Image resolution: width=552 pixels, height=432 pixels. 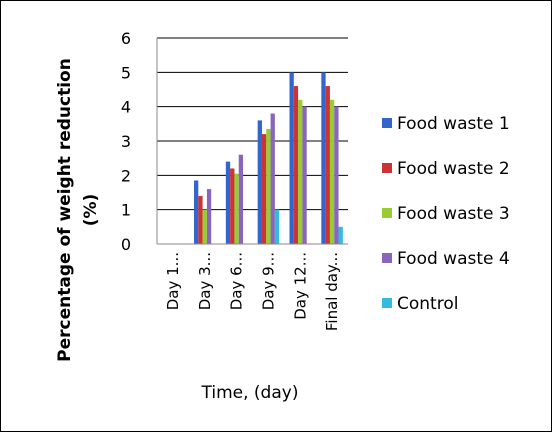 What do you see at coordinates (427, 304) in the screenshot?
I see `legend-label: Control` at bounding box center [427, 304].